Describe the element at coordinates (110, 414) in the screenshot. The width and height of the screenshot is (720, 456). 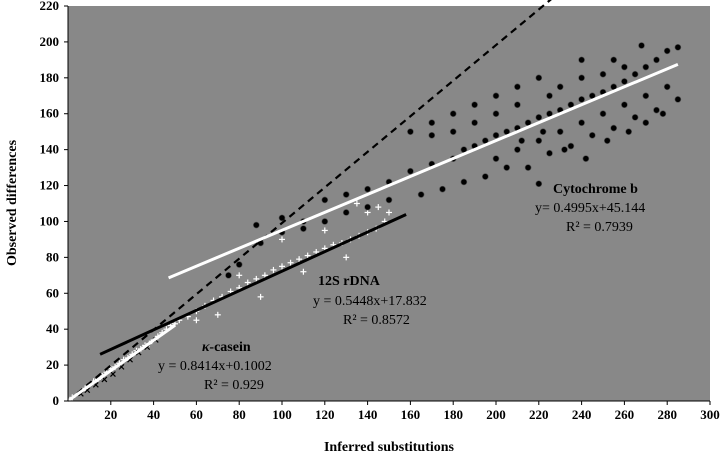
I see `x-tick-label: 20` at that location.